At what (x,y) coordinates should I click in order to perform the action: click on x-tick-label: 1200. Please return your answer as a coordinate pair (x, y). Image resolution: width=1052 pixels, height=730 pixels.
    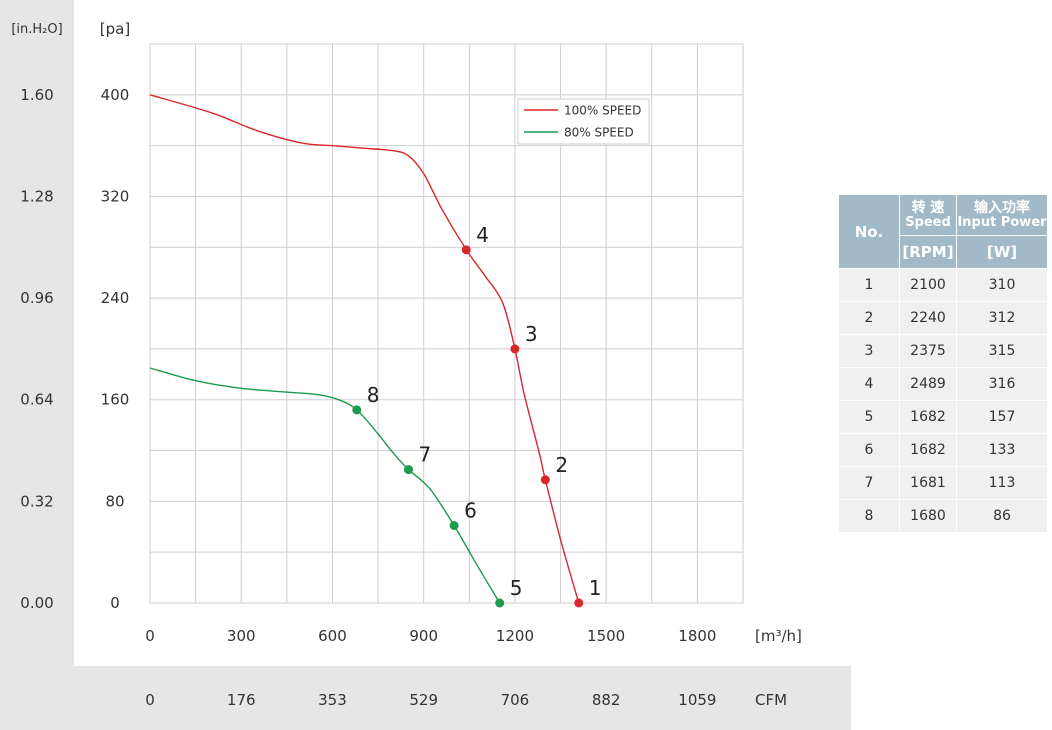
    Looking at the image, I should click on (515, 636).